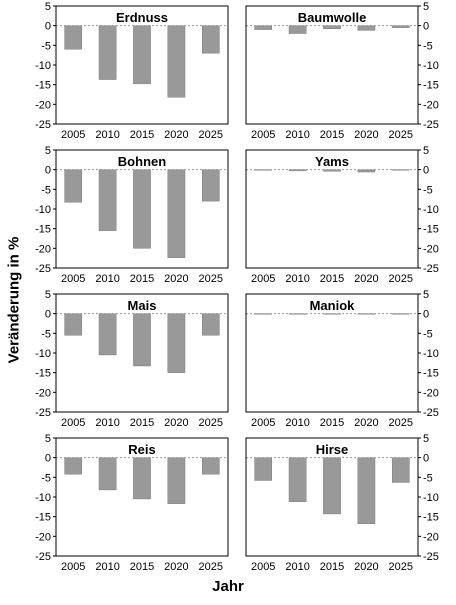 Image resolution: width=456 pixels, height=605 pixels. I want to click on bar-erdnuss-2025, so click(210, 39).